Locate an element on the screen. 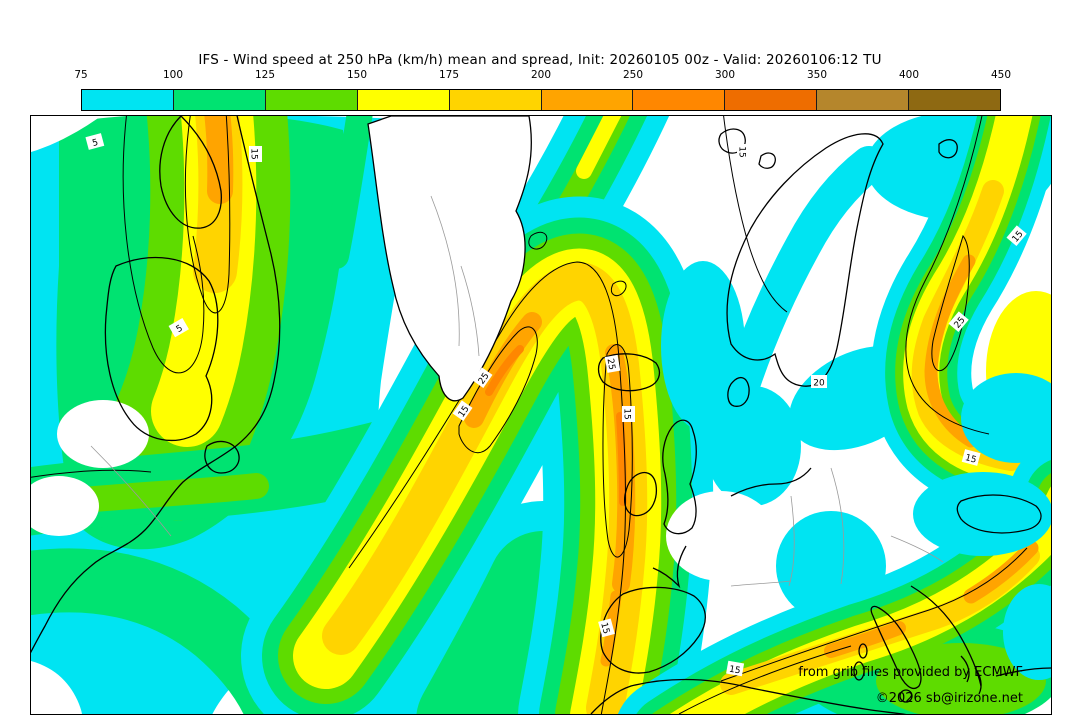 The image size is (1080, 718). coastline-europe-north is located at coordinates (771, 482).